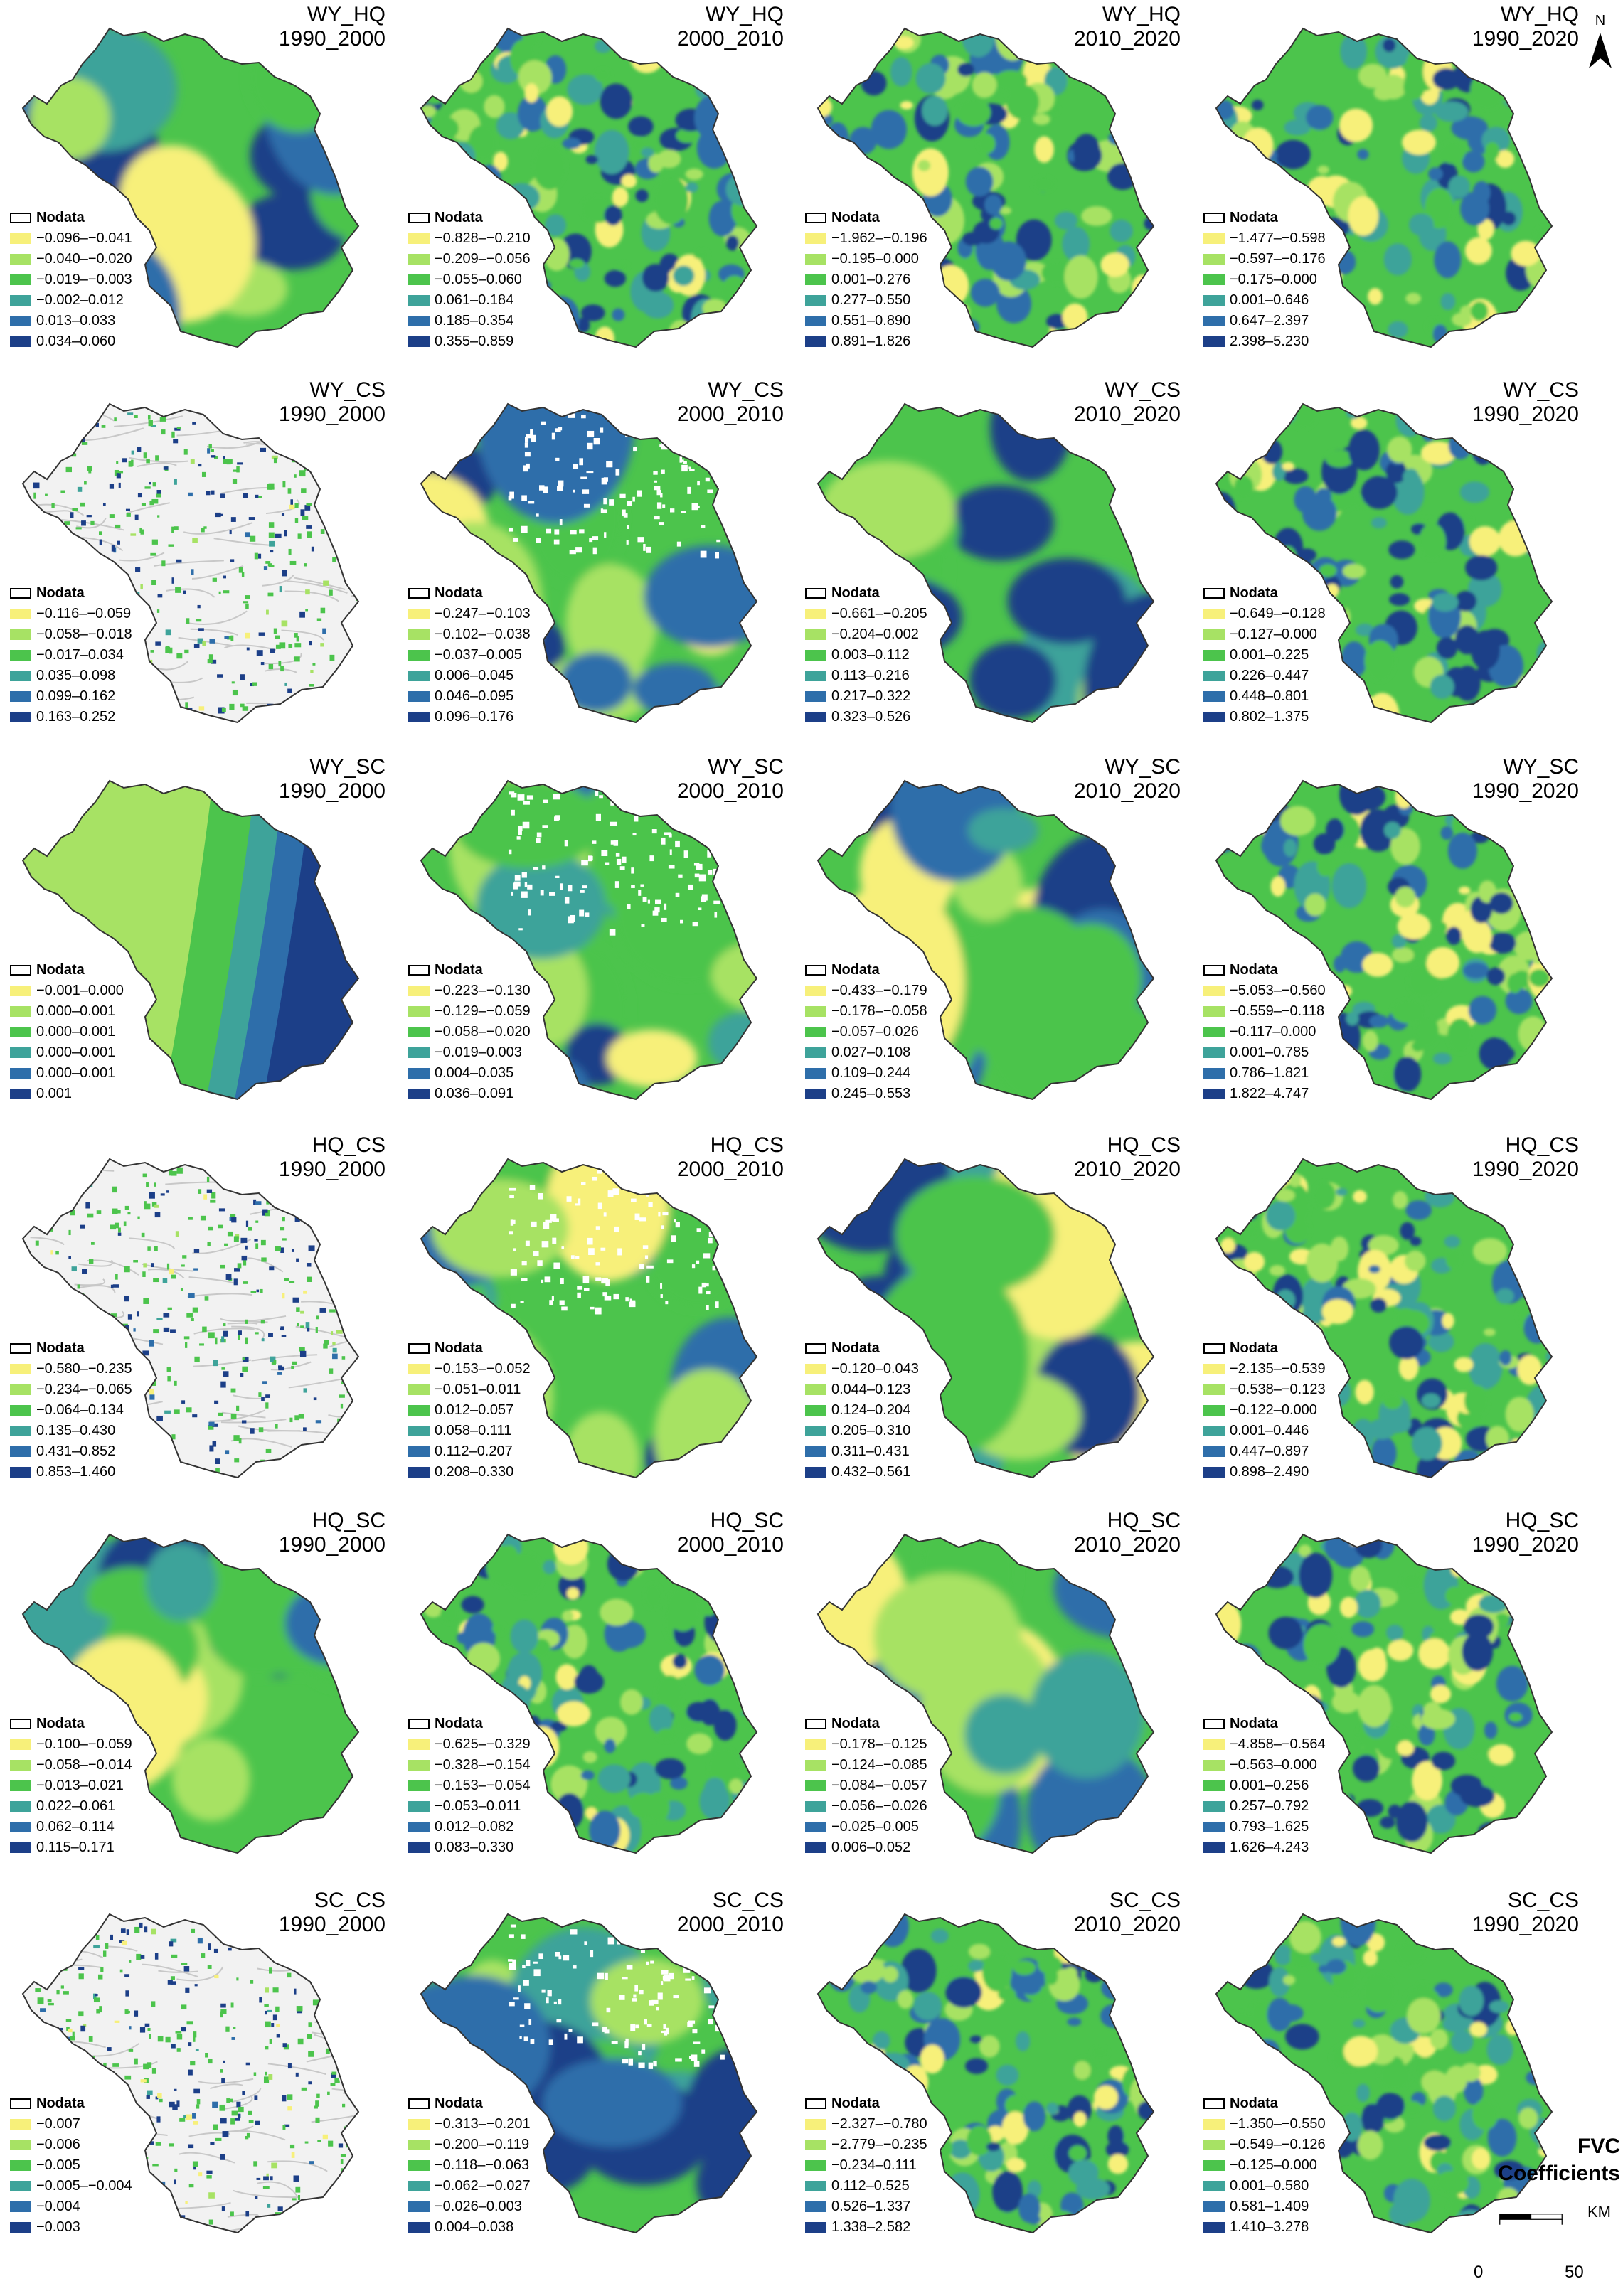 This screenshot has height=2296, width=1623. What do you see at coordinates (879, 1765) in the screenshot?
I see `legend-label: −0.124–−0.085` at bounding box center [879, 1765].